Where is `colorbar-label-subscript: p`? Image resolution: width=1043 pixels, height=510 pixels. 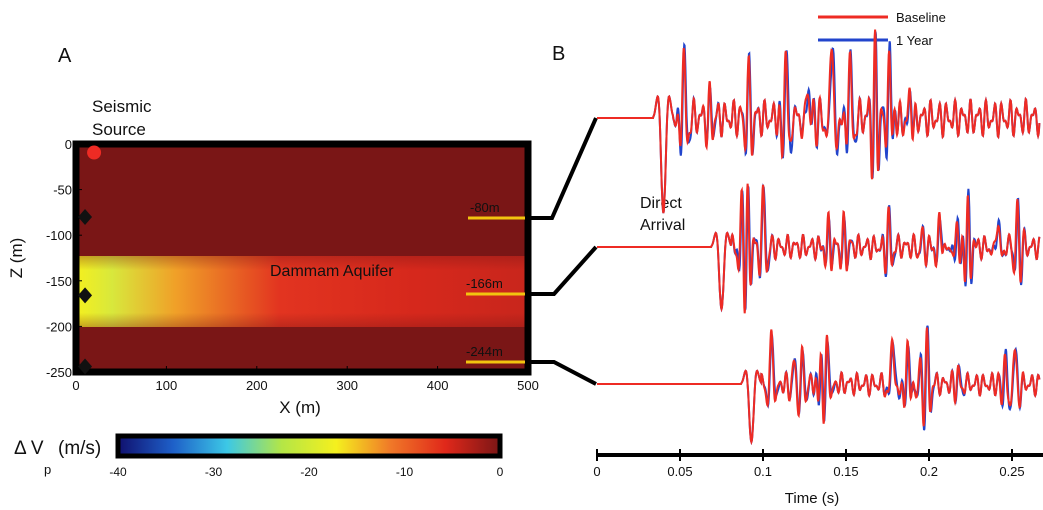
colorbar-label-subscript: p is located at coordinates (47, 469).